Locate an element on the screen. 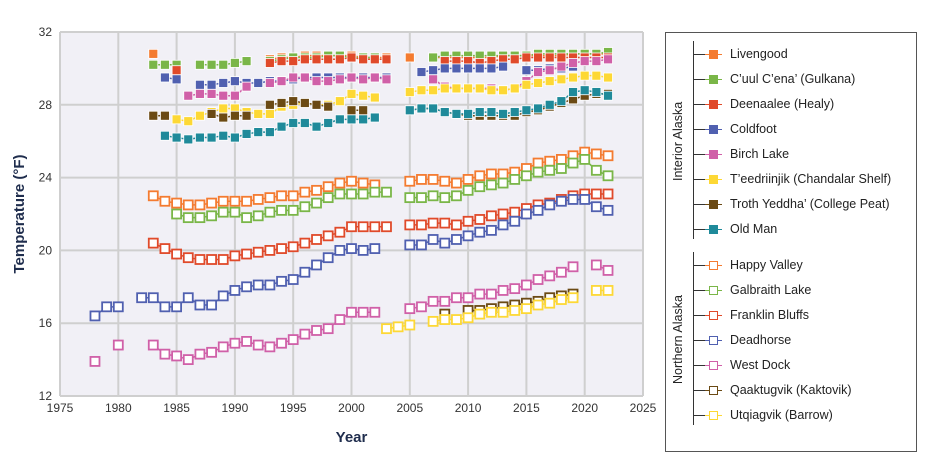 The height and width of the screenshot is (469, 928). x-tick-label: 1995 is located at coordinates (293, 408).